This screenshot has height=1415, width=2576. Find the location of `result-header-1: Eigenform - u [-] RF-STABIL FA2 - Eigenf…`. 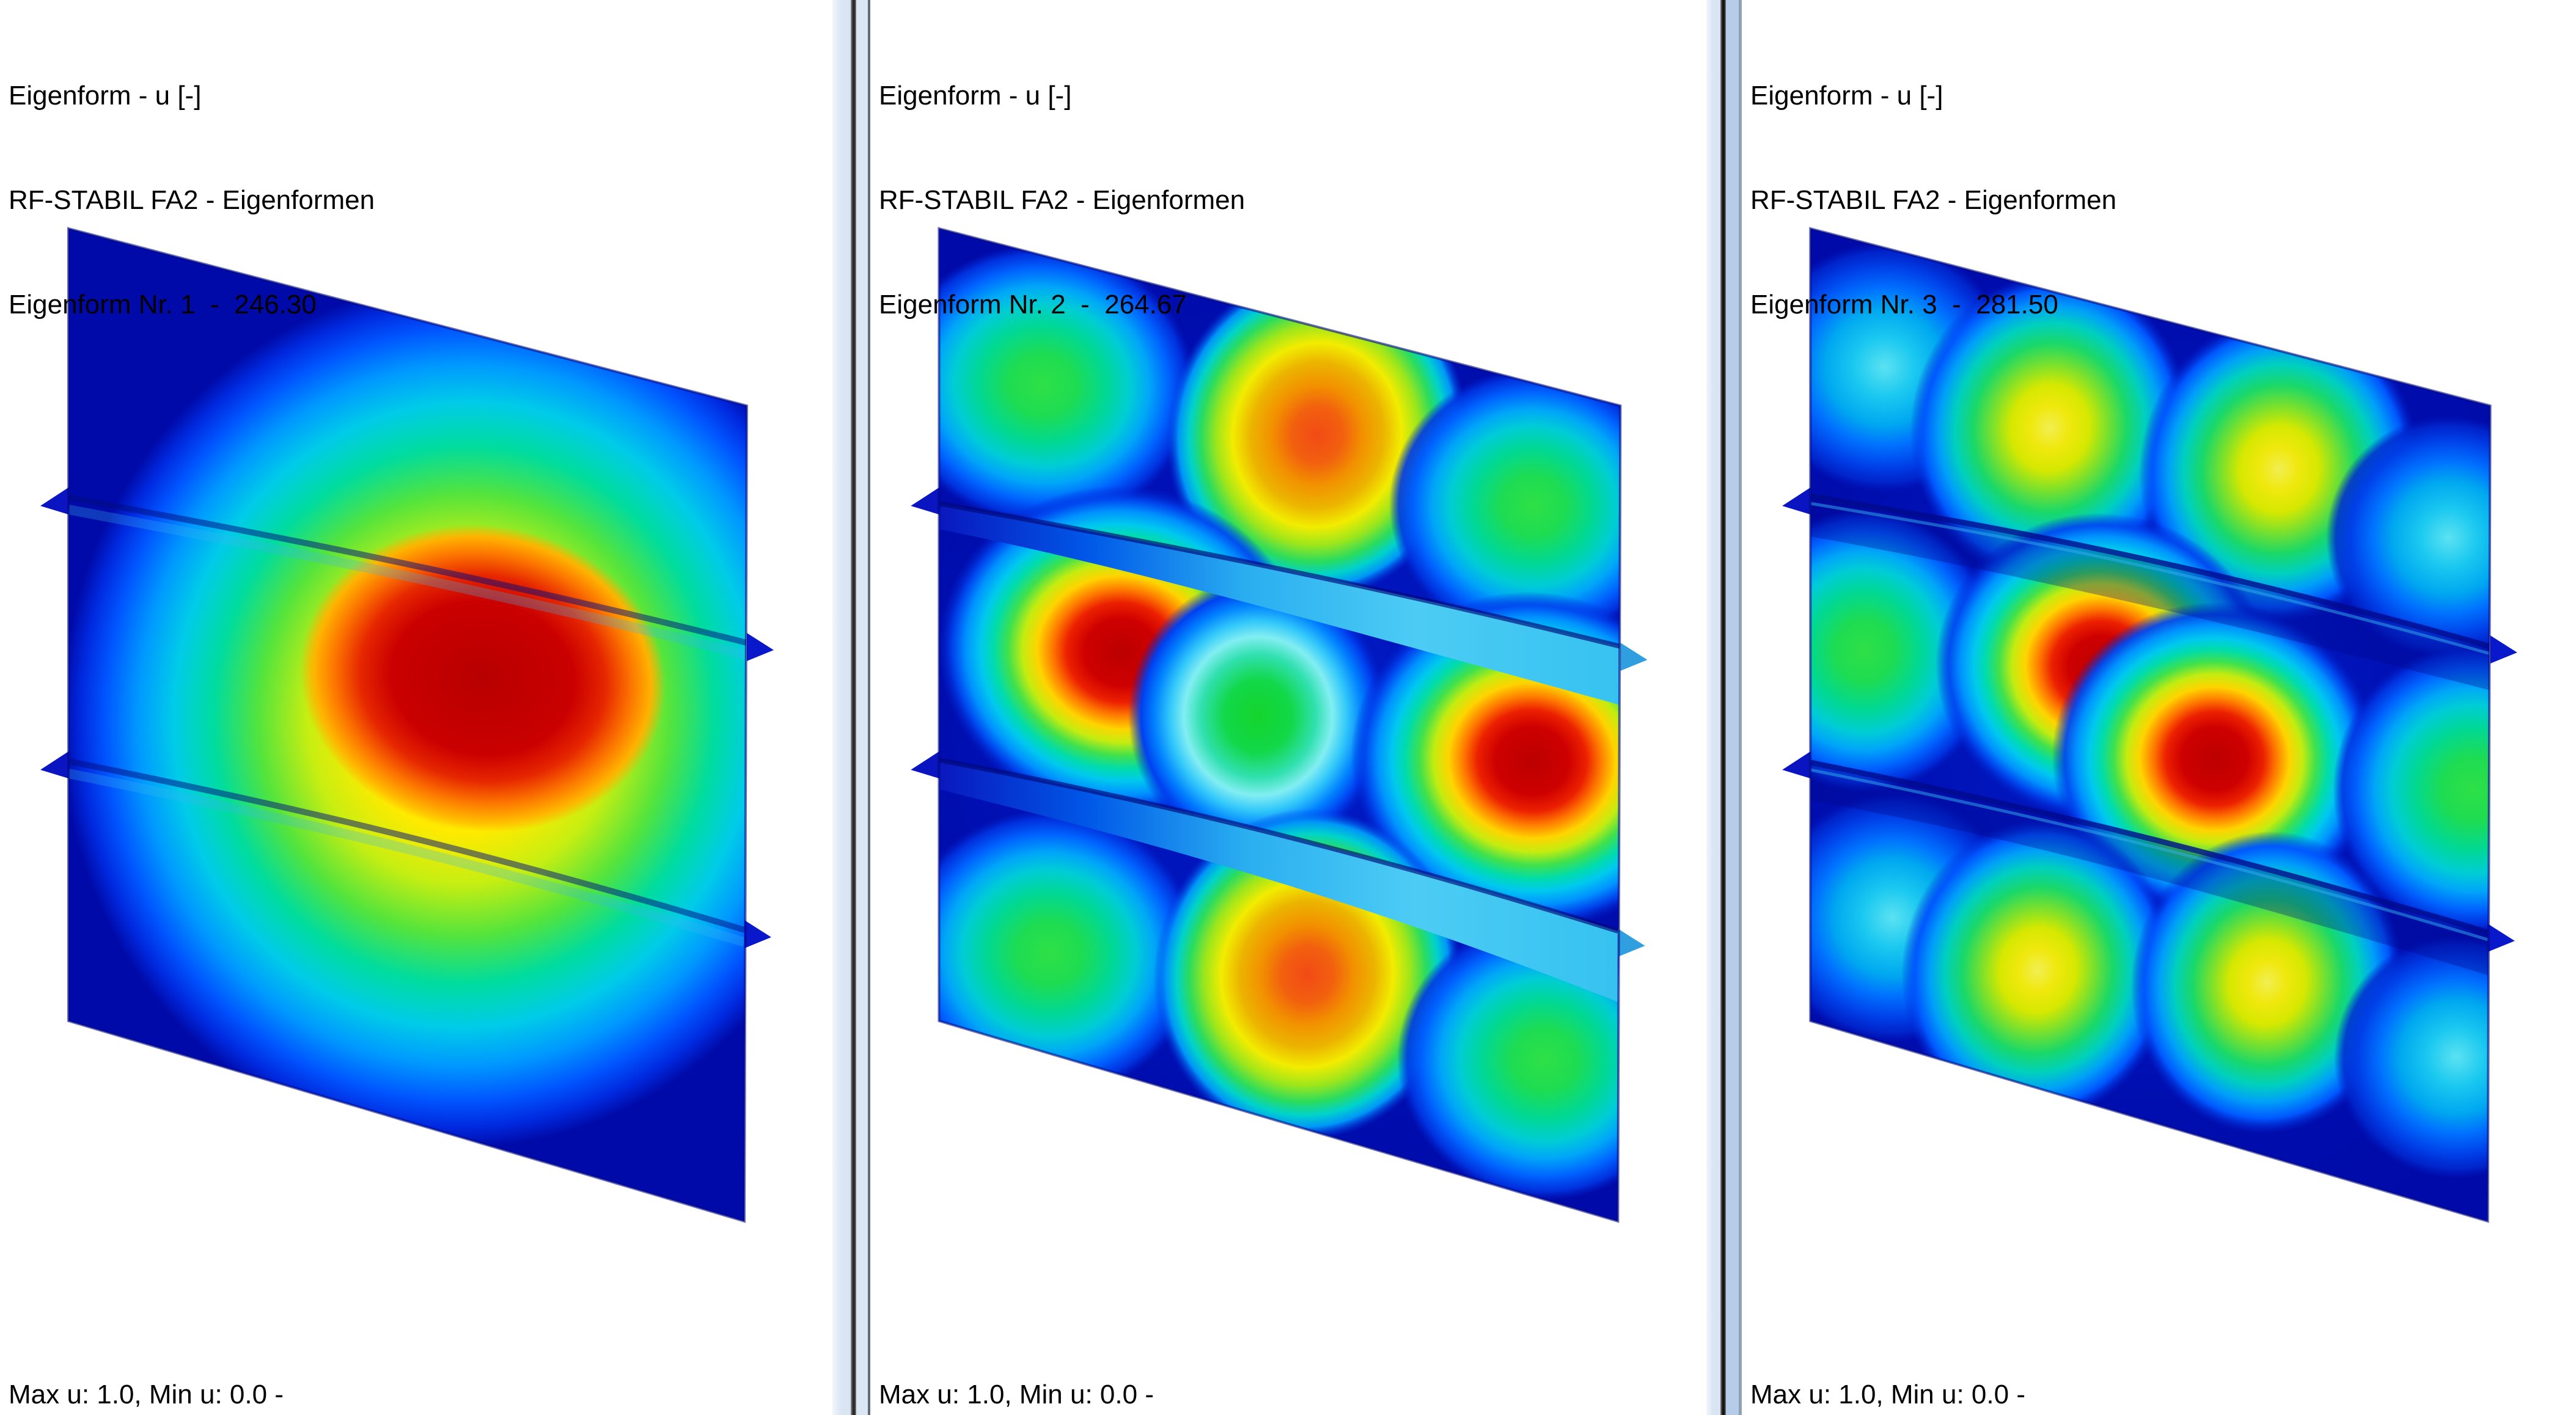

result-header-1: Eigenform - u [-] RF-STABIL FA2 - Eigenf… is located at coordinates (192, 200).